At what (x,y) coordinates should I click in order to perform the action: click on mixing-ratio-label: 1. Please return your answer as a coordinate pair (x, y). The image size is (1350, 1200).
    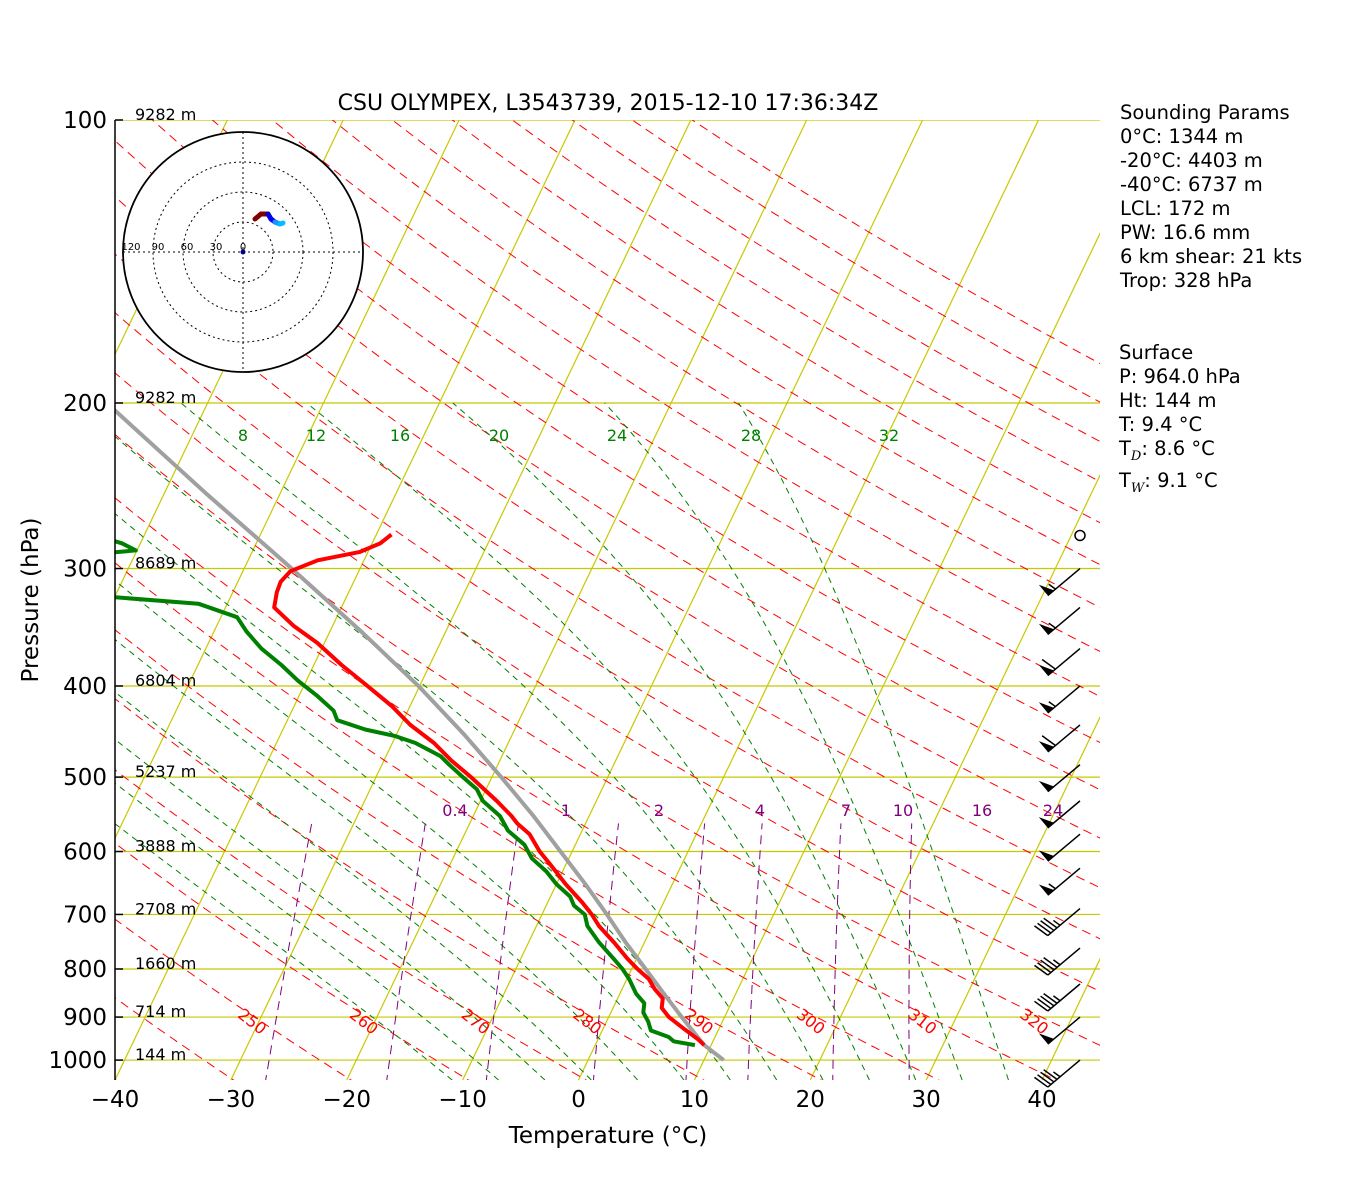
    Looking at the image, I should click on (566, 810).